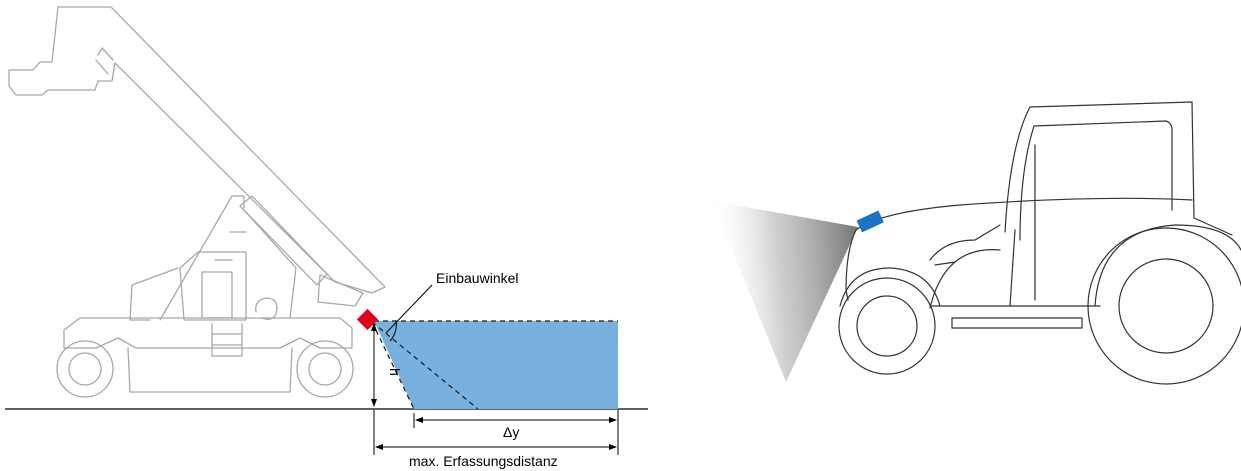  Describe the element at coordinates (393, 365) in the screenshot. I see `field-left-dashed-edge` at that location.